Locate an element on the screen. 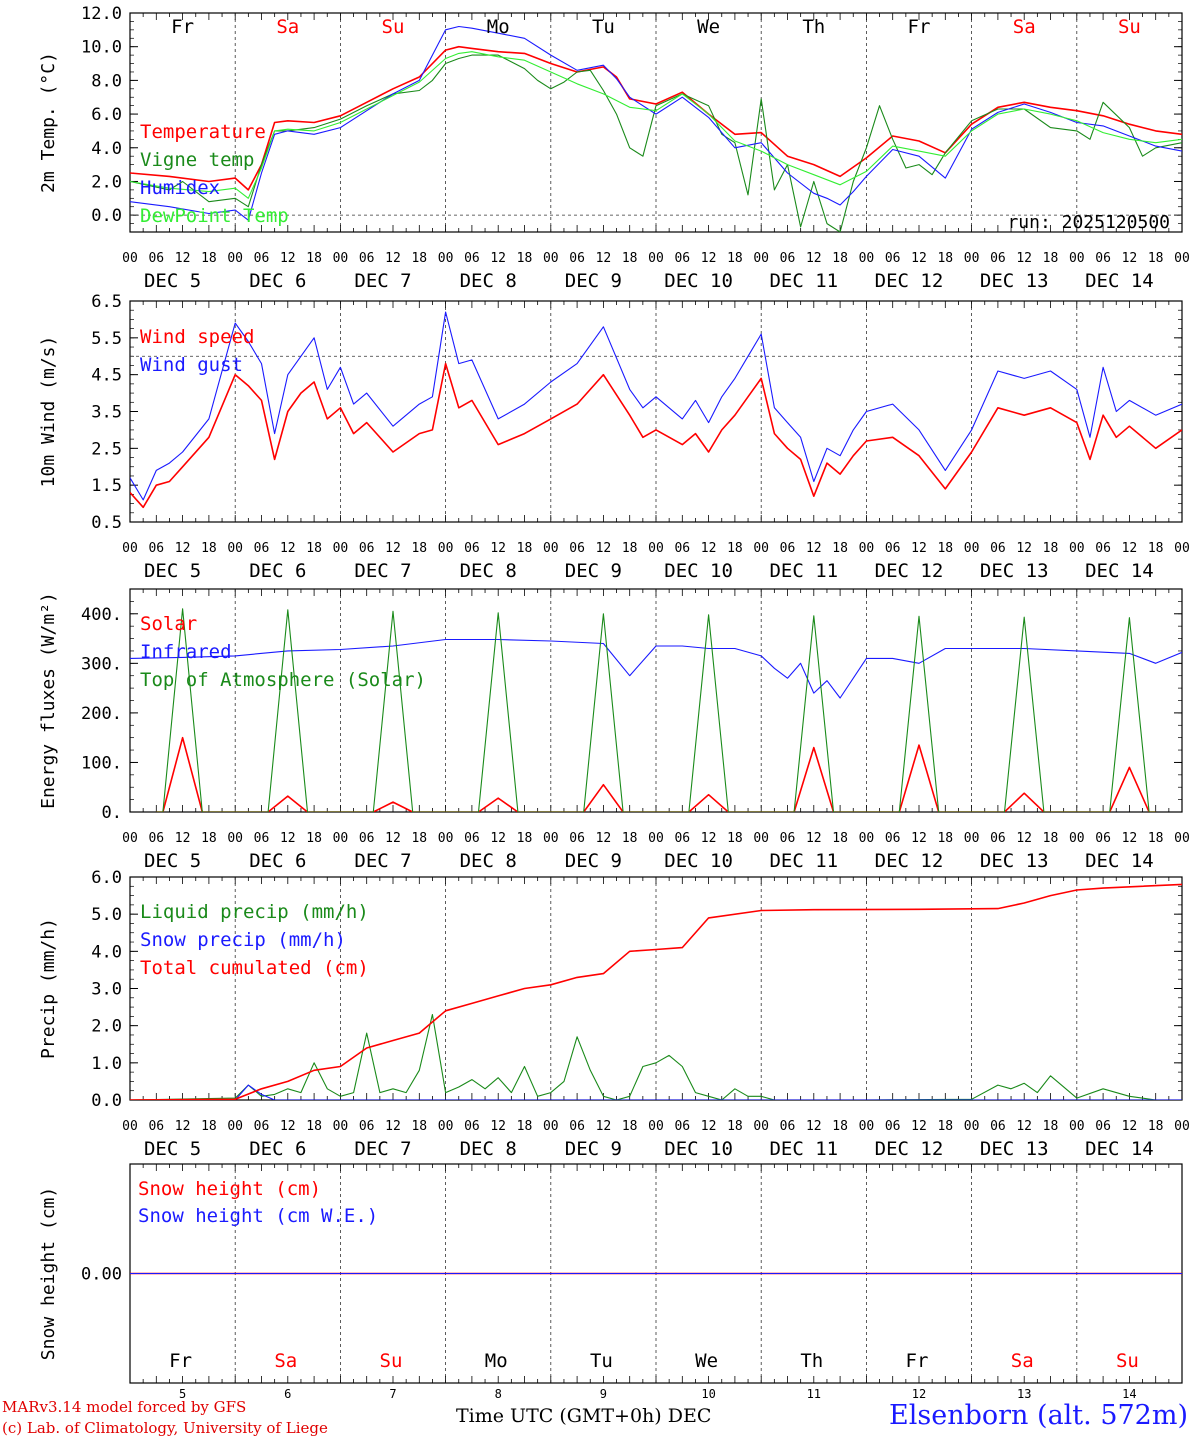  y-axis-label: 2m Temp. (°C) is located at coordinates (48, 122).